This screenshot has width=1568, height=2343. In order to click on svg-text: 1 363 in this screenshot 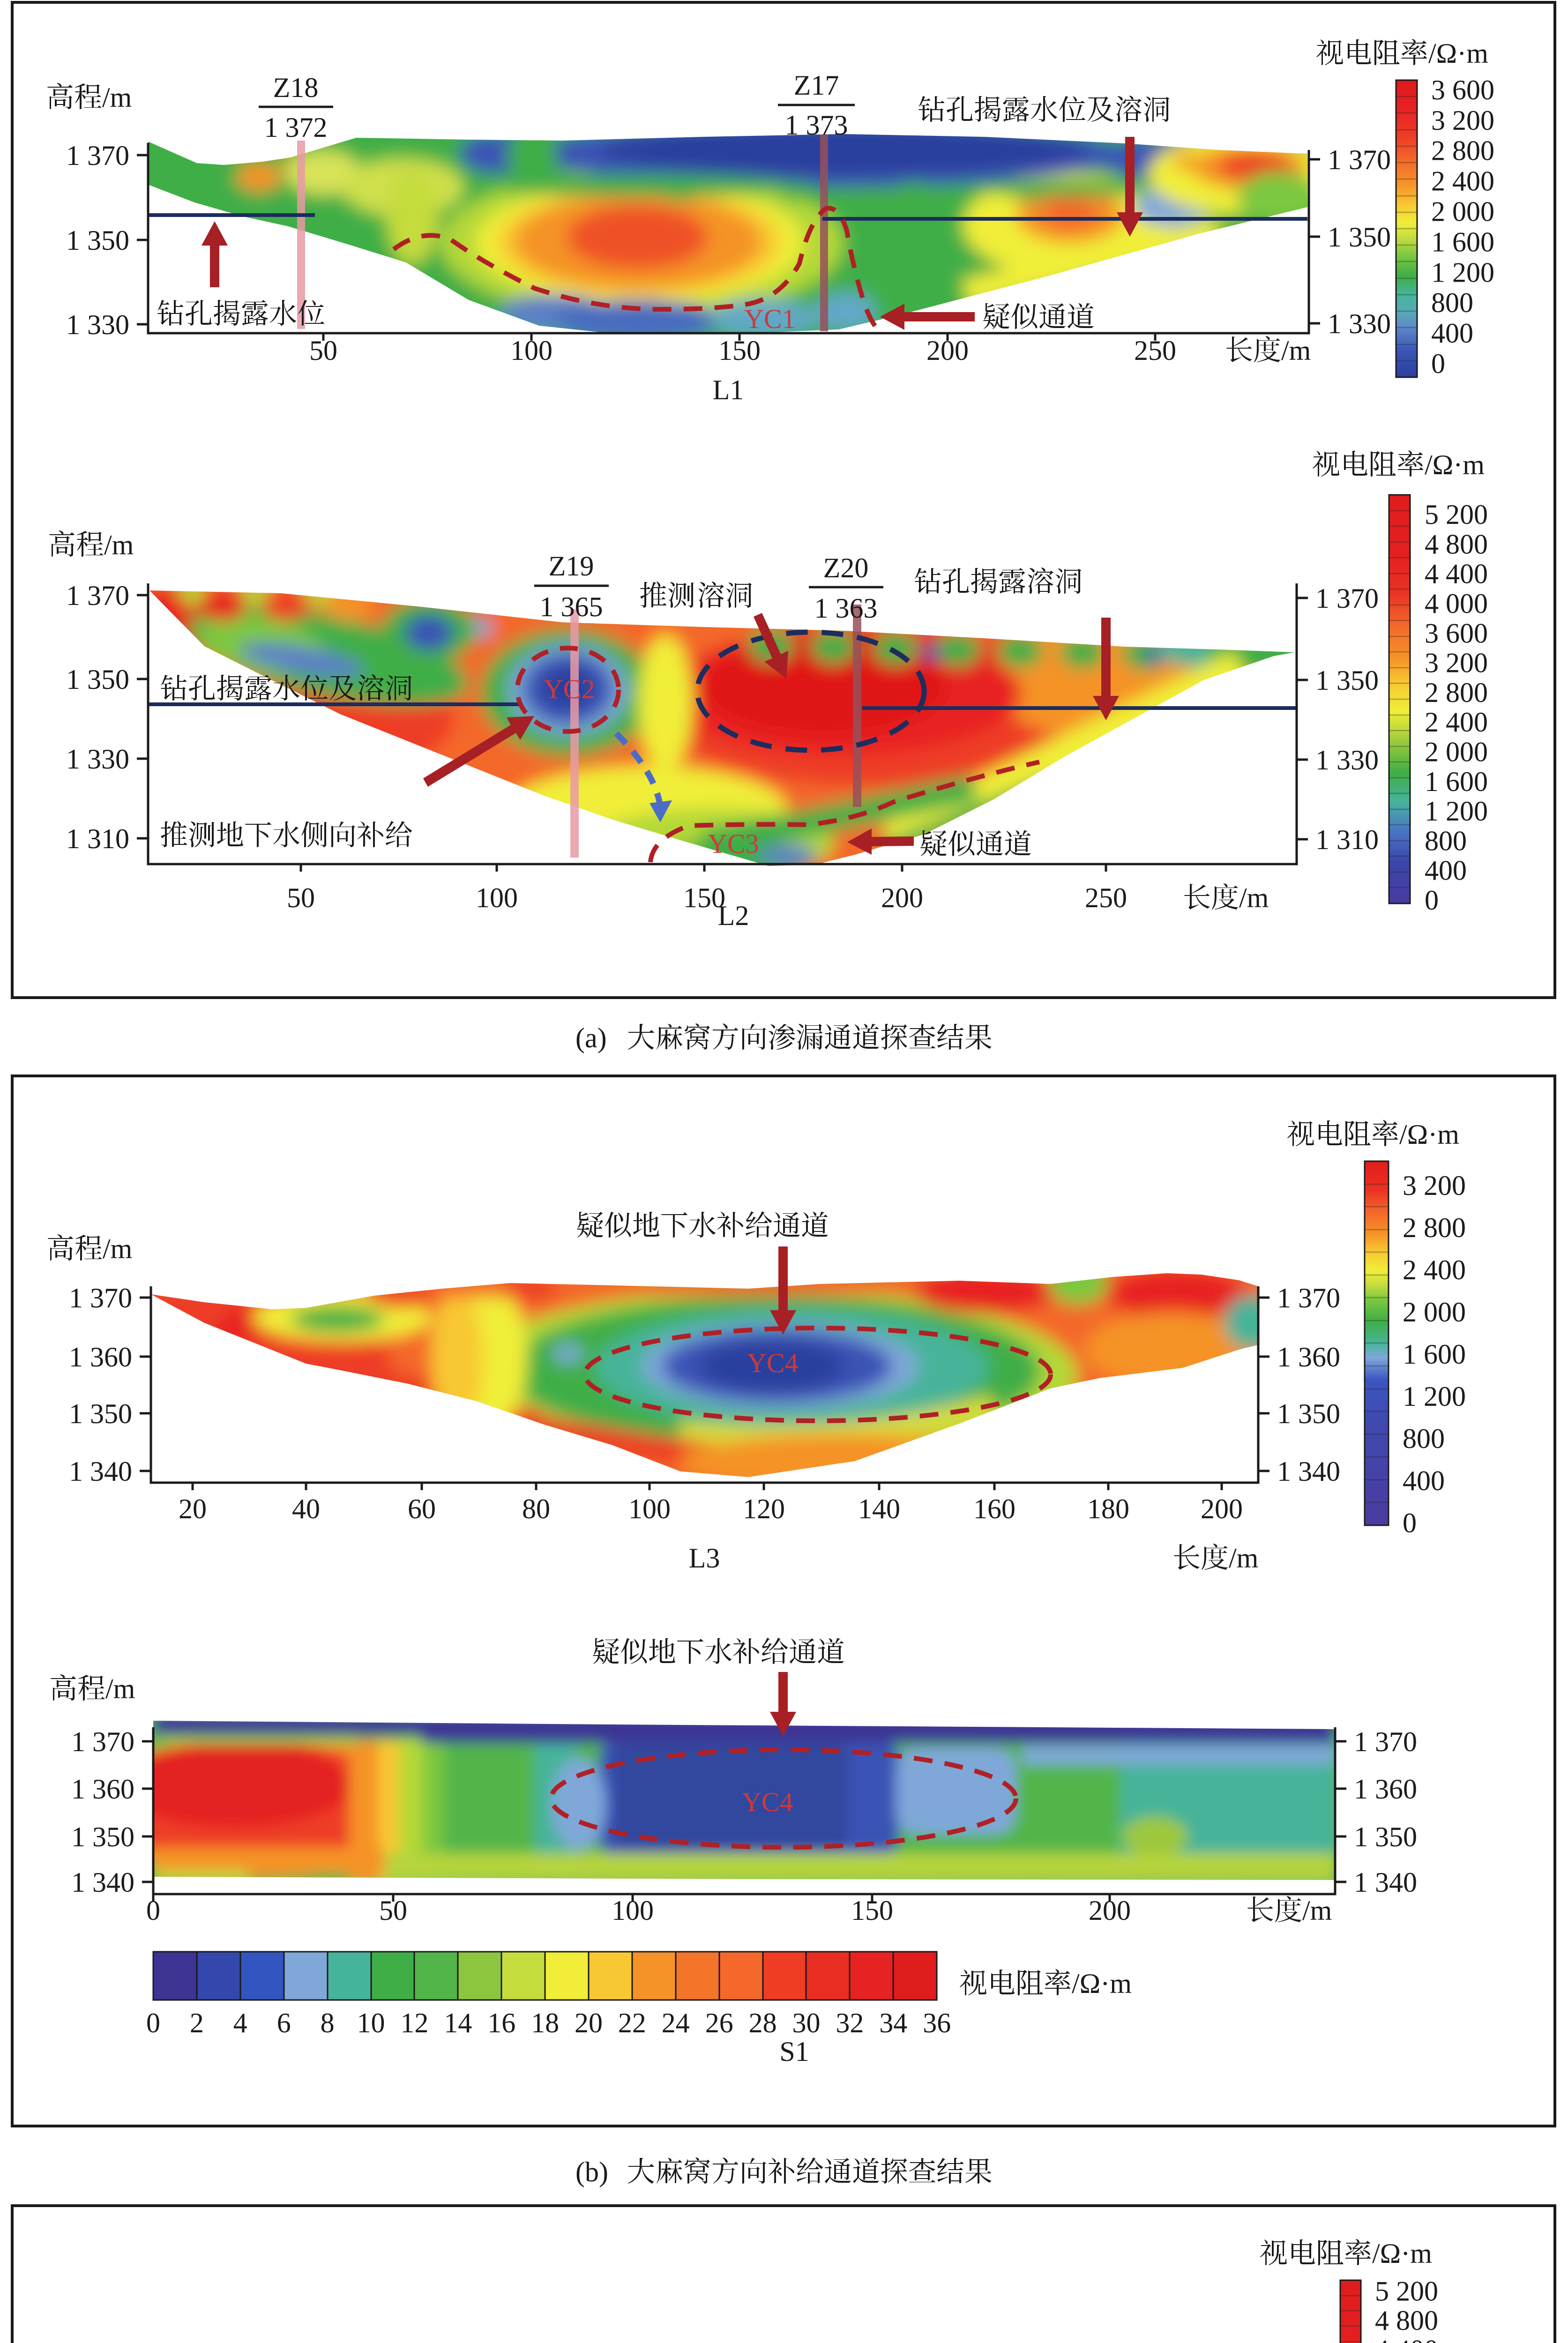, I will do `click(846, 608)`.